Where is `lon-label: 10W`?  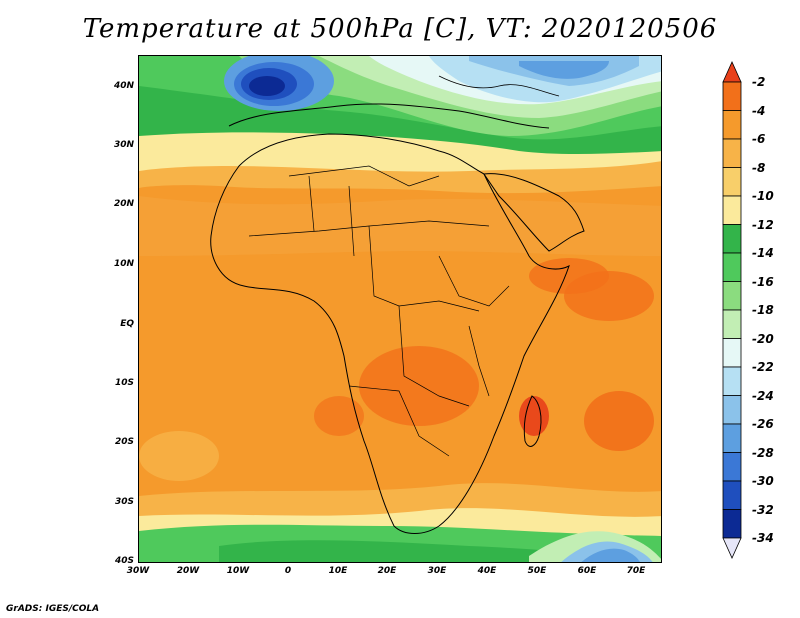 lon-label: 10W is located at coordinates (238, 571).